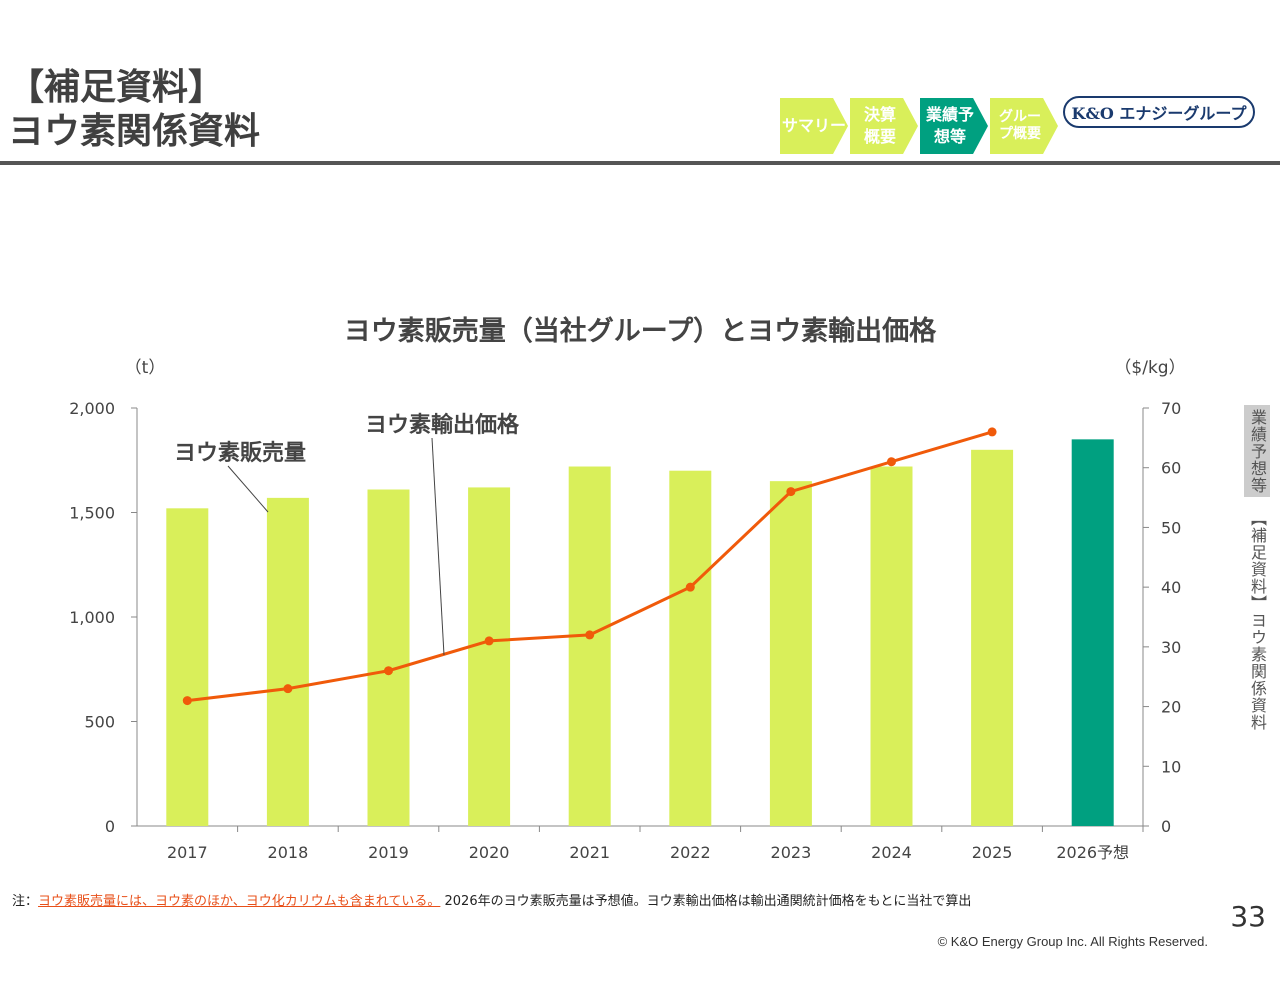  Describe the element at coordinates (25, 901) in the screenshot. I see `note-prefix: 注：` at that location.